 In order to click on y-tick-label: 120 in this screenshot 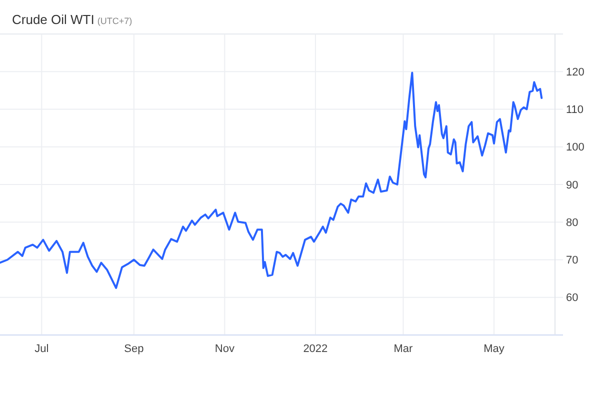, I will do `click(575, 72)`.